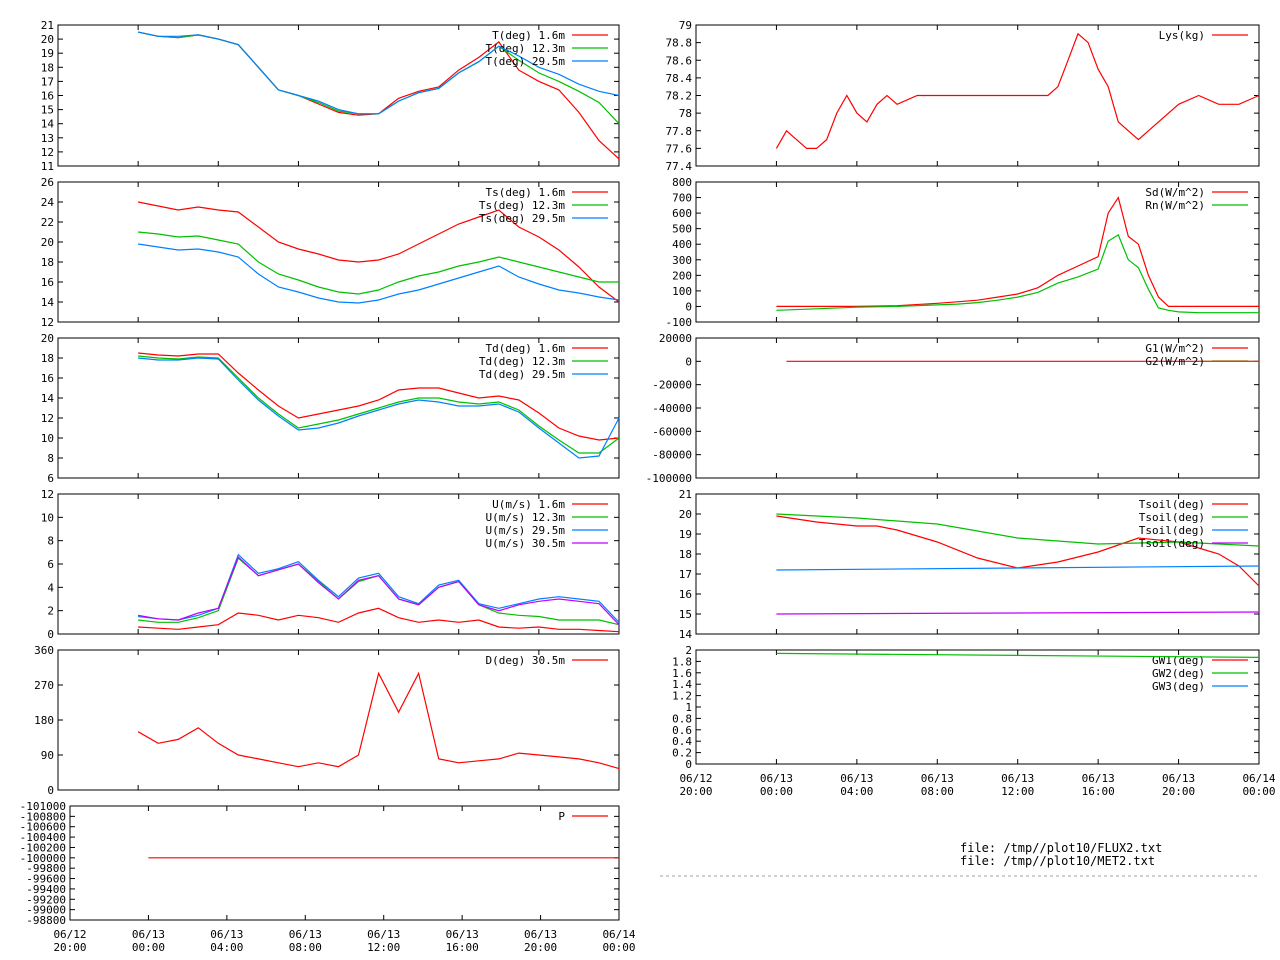 This screenshot has height=960, width=1280. Describe the element at coordinates (522, 205) in the screenshot. I see `legend-label-Ts-1: Ts(deg) 12.3m` at that location.